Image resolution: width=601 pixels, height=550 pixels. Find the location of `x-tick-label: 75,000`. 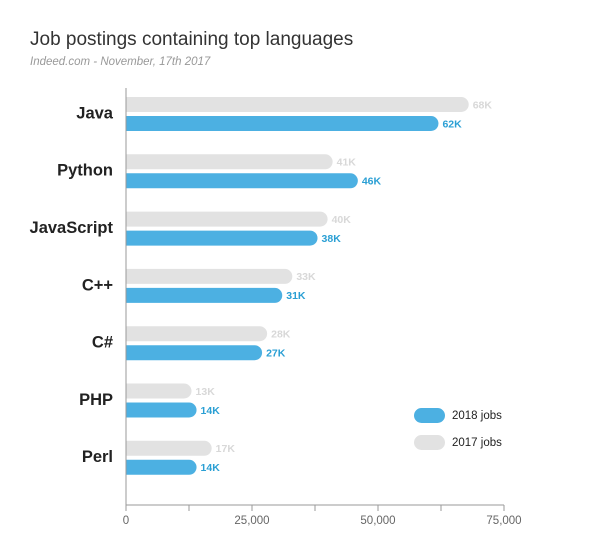

x-tick-label: 75,000 is located at coordinates (503, 521).